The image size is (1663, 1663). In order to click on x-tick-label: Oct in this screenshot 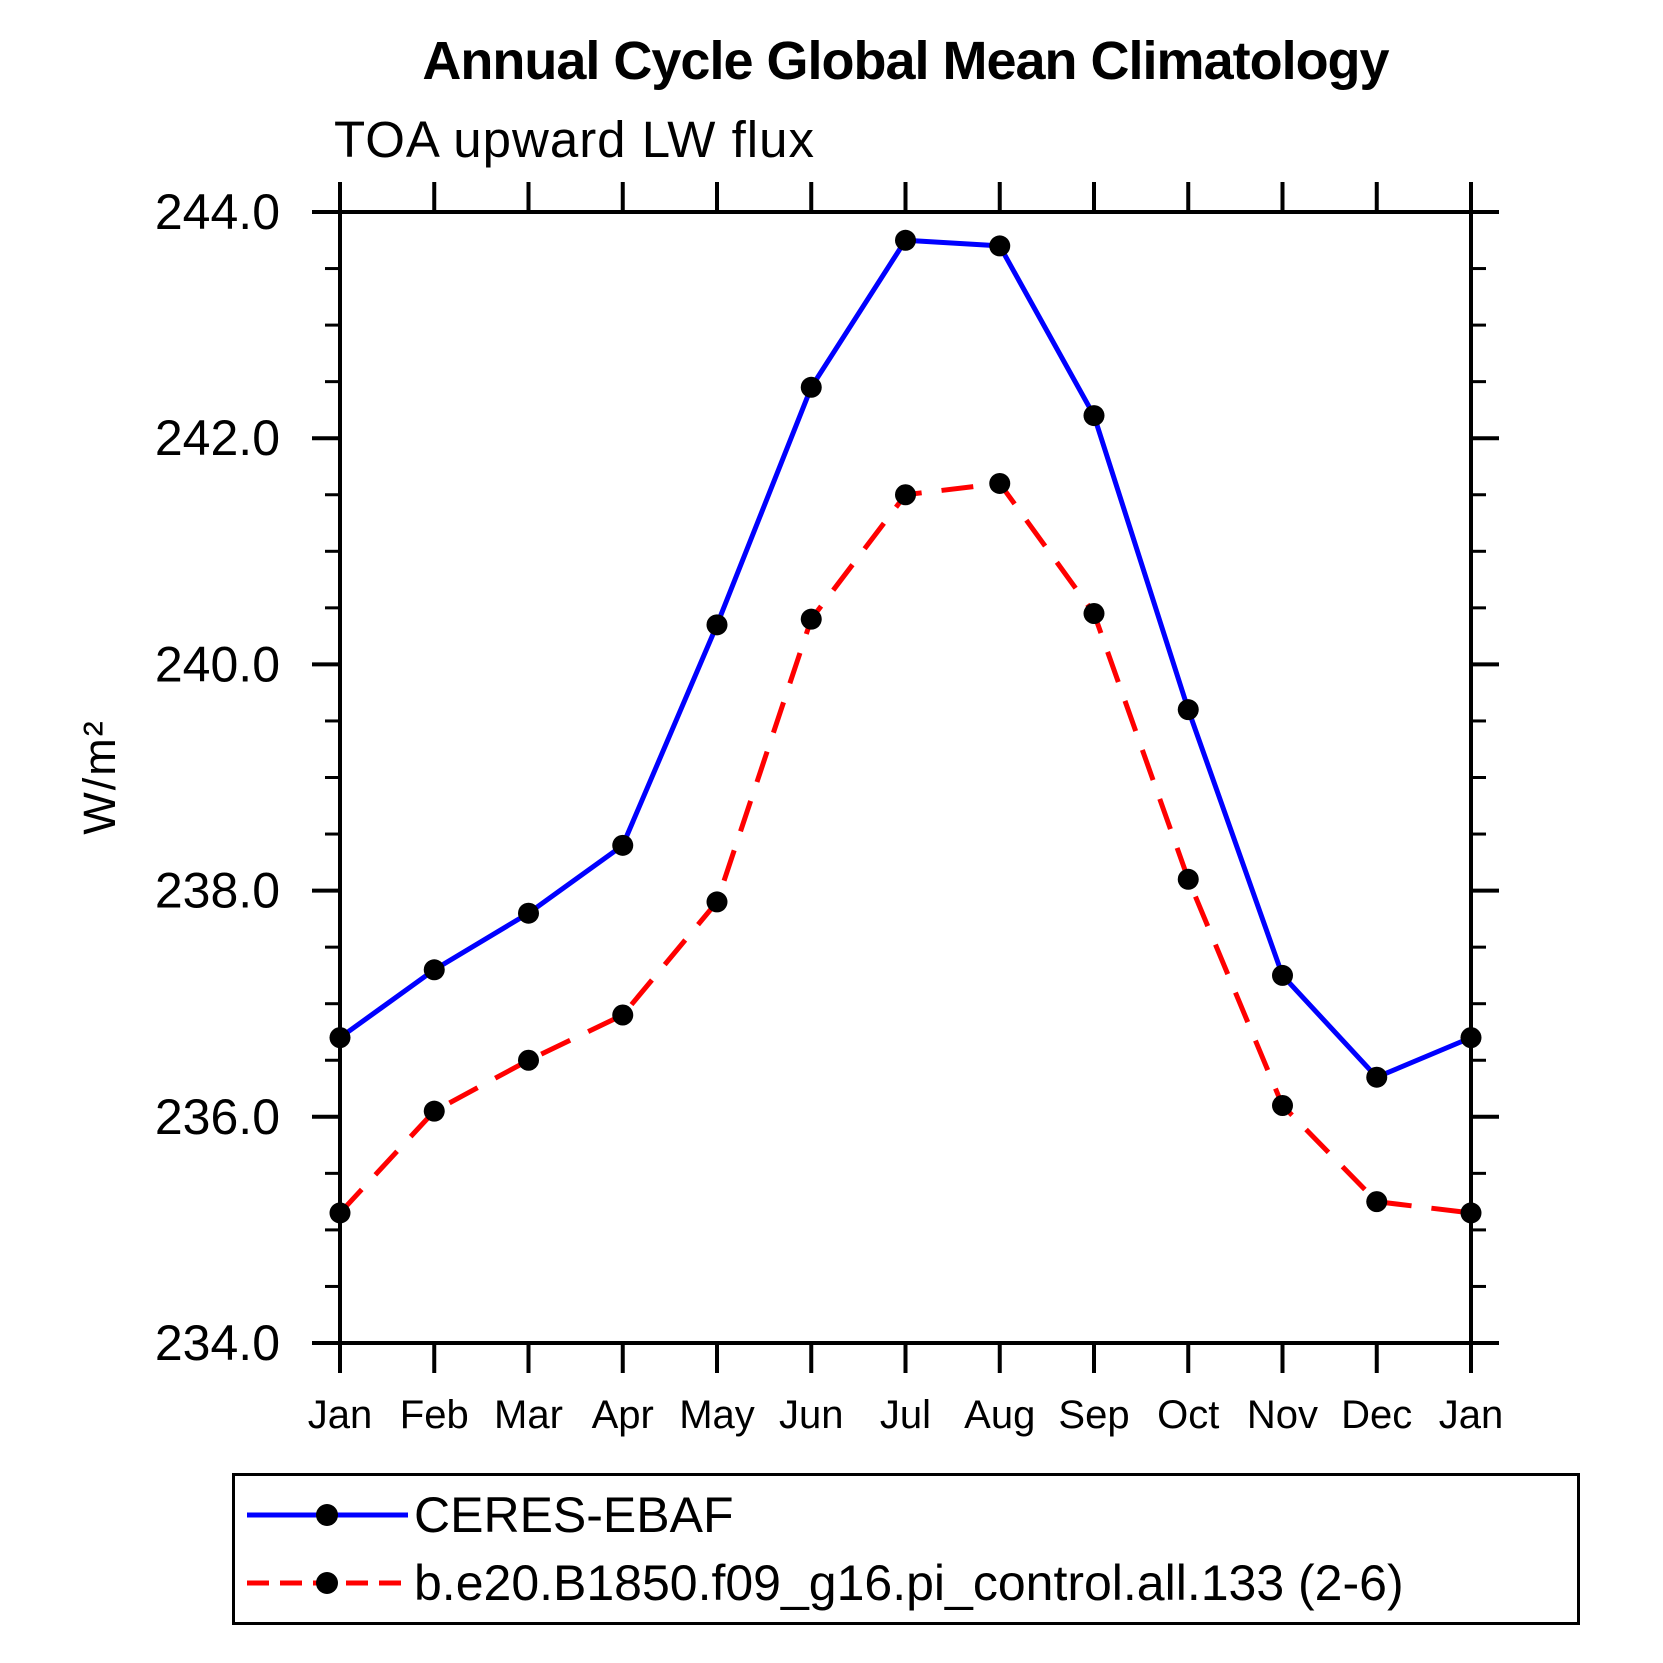, I will do `click(1188, 1415)`.